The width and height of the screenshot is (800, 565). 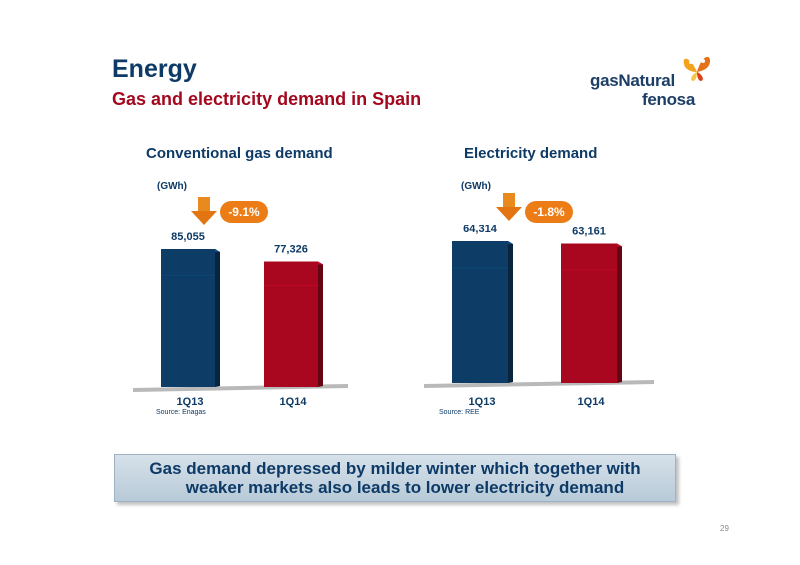 What do you see at coordinates (539, 316) in the screenshot?
I see `electricity-demand-chart: 64,314 1Q13 63,161 1Q14` at bounding box center [539, 316].